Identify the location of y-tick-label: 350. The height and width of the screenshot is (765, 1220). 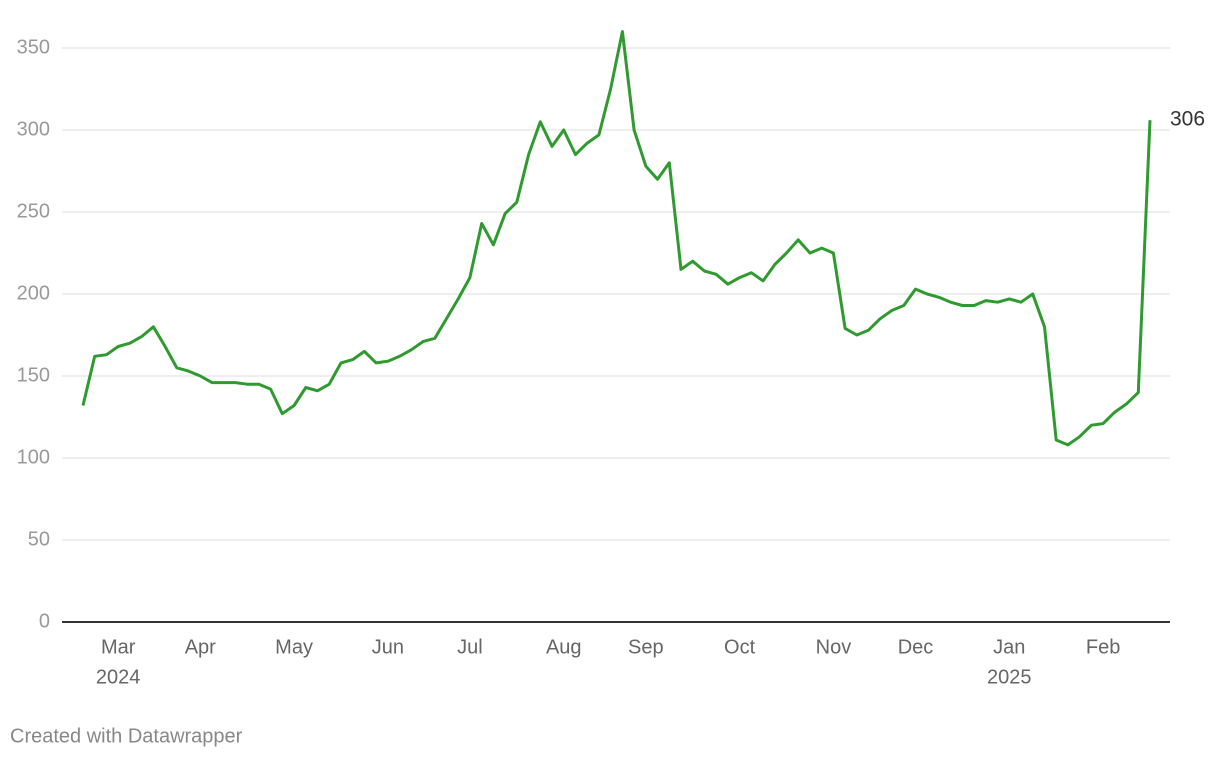
(33, 47).